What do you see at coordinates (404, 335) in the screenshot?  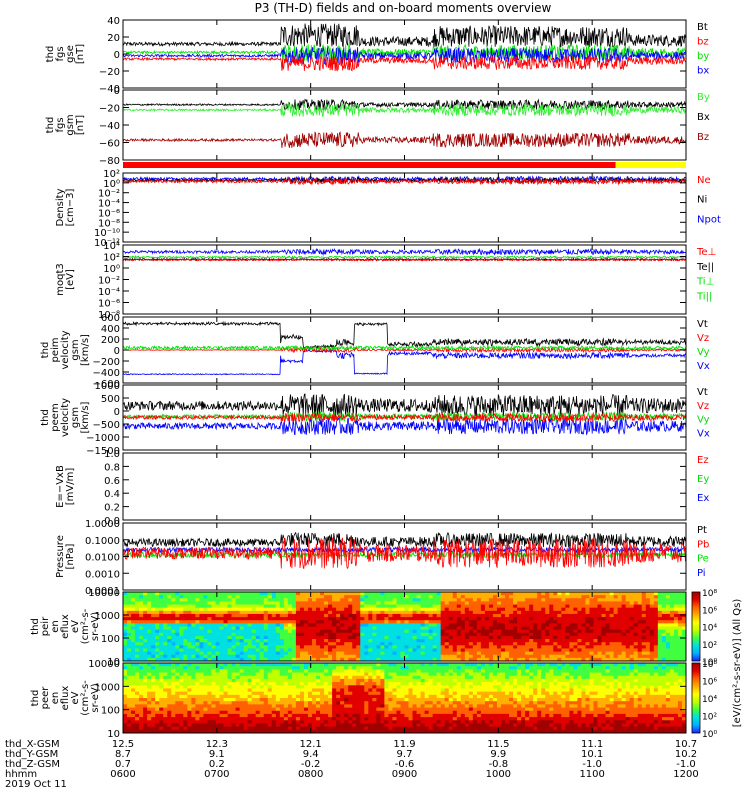 I see `series-Vt` at bounding box center [404, 335].